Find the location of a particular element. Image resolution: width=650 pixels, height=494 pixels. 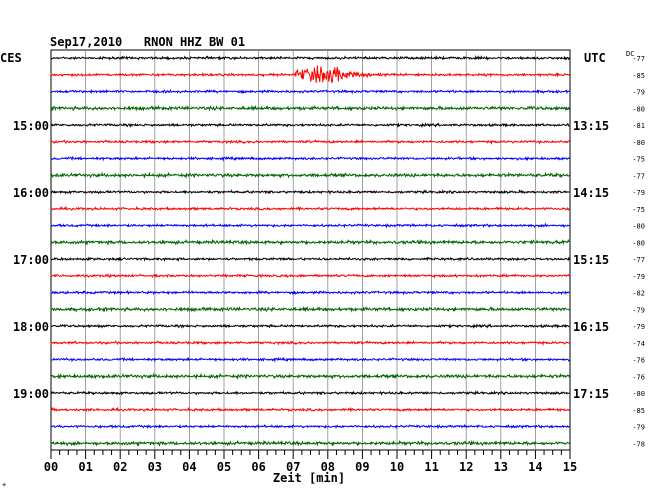

left-time-label: 17:00 is located at coordinates (31, 260).